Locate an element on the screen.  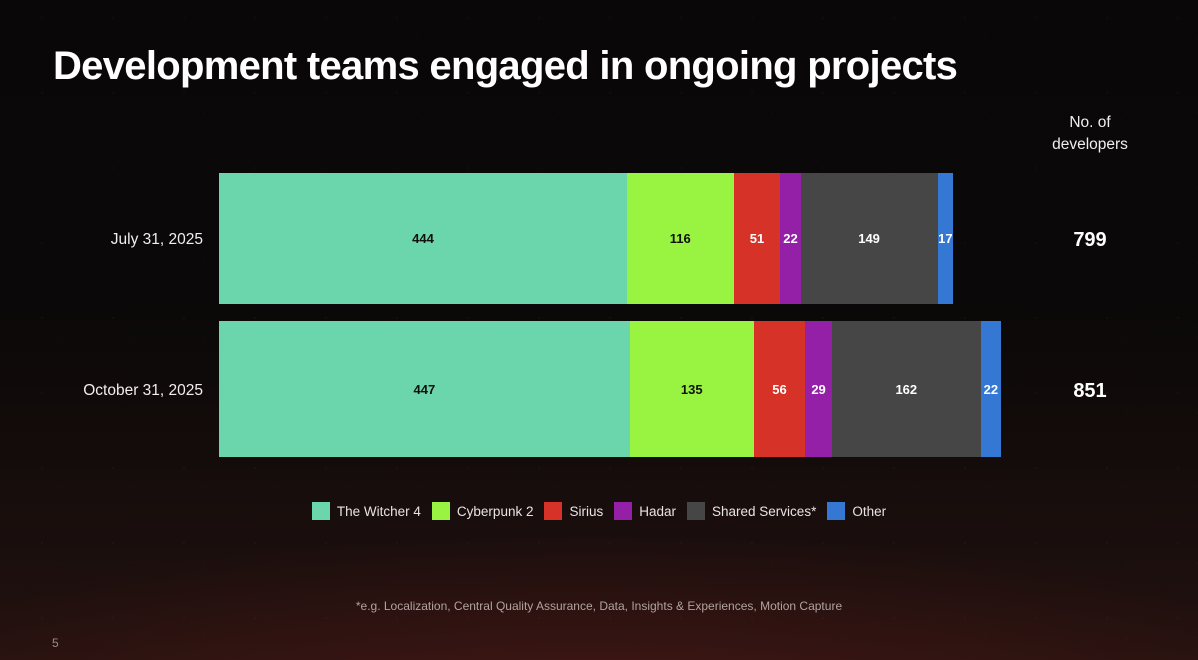
legend-label: Other is located at coordinates (869, 511).